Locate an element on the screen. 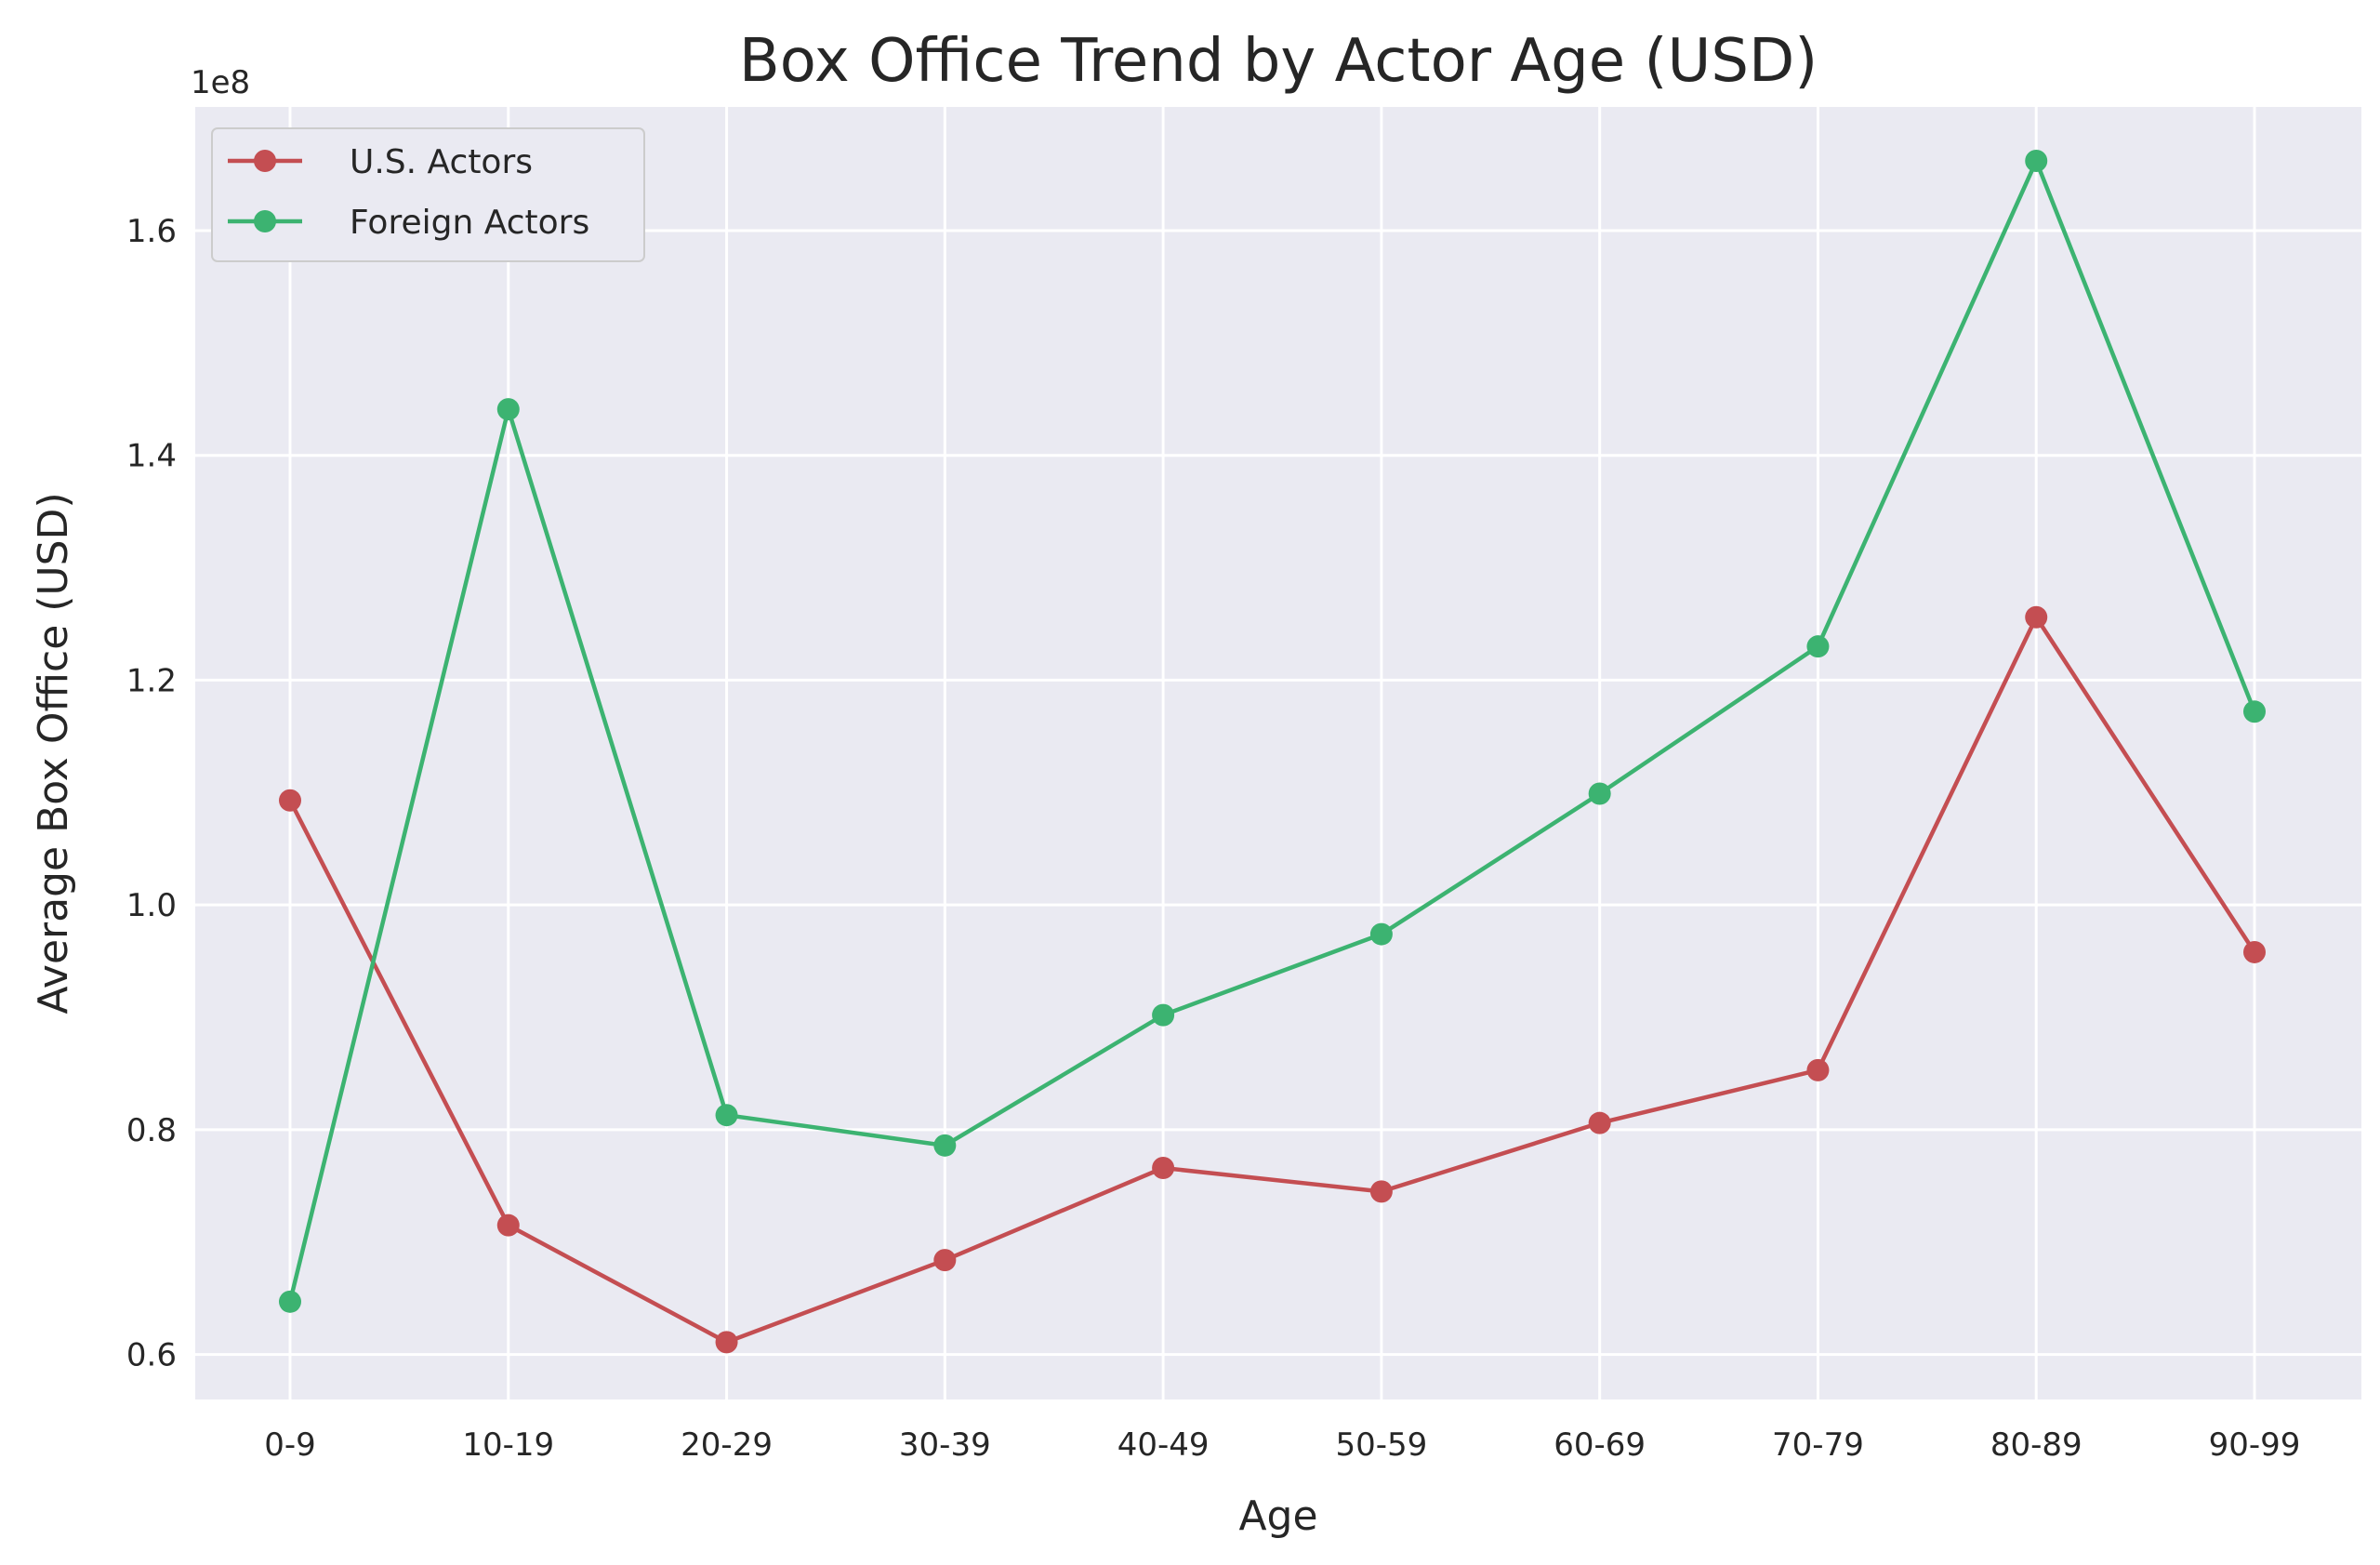 The height and width of the screenshot is (1565, 2380). x-tick-label: 80-89 is located at coordinates (2036, 1445).